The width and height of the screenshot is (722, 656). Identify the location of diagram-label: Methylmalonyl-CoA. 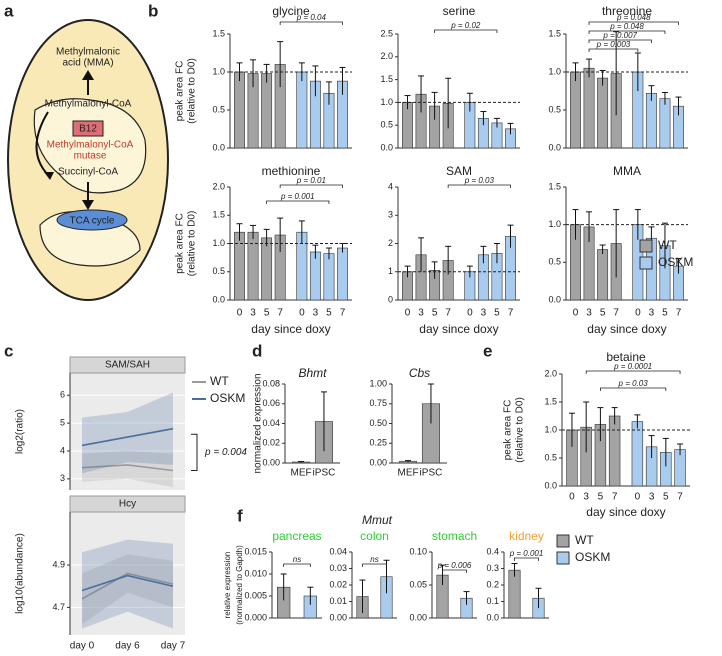
(90, 145).